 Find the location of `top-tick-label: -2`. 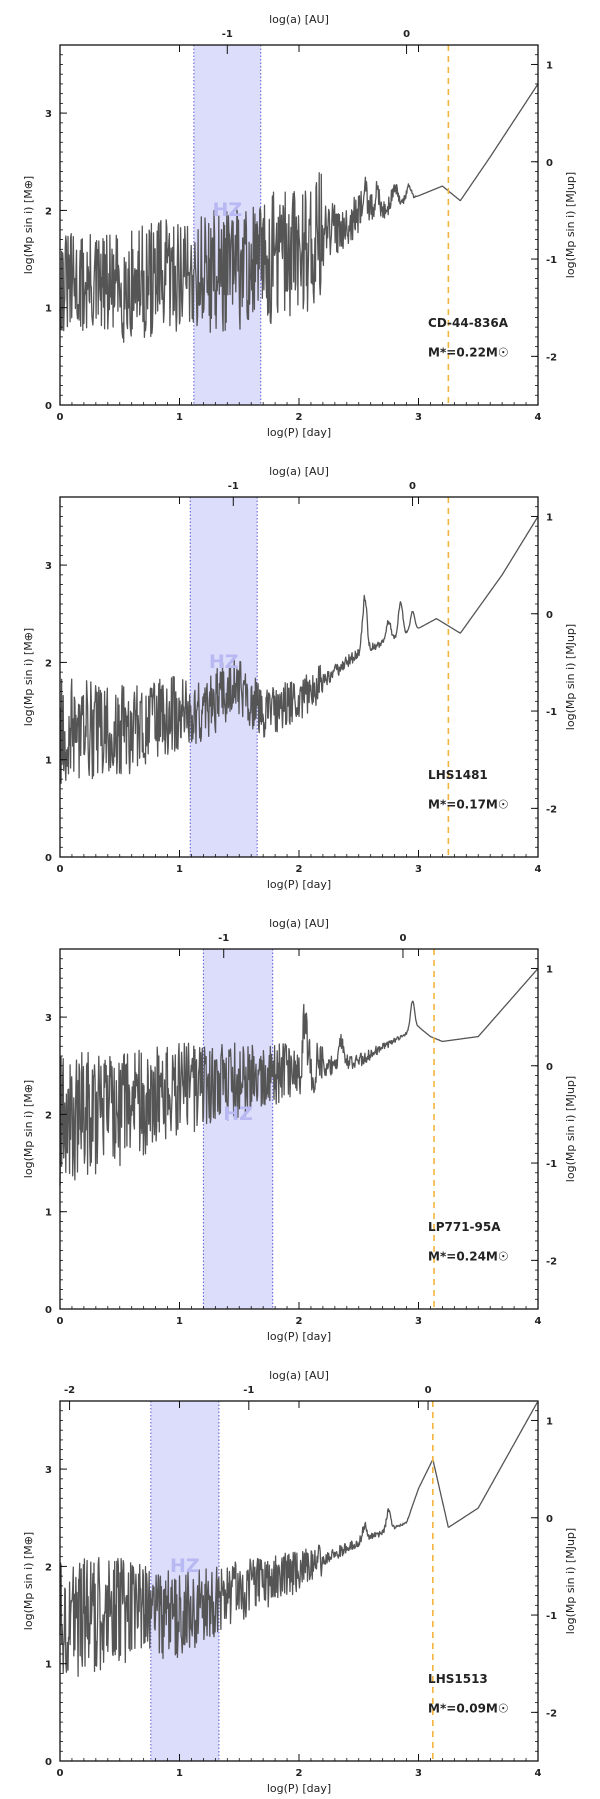

top-tick-label: -2 is located at coordinates (69, 1390).